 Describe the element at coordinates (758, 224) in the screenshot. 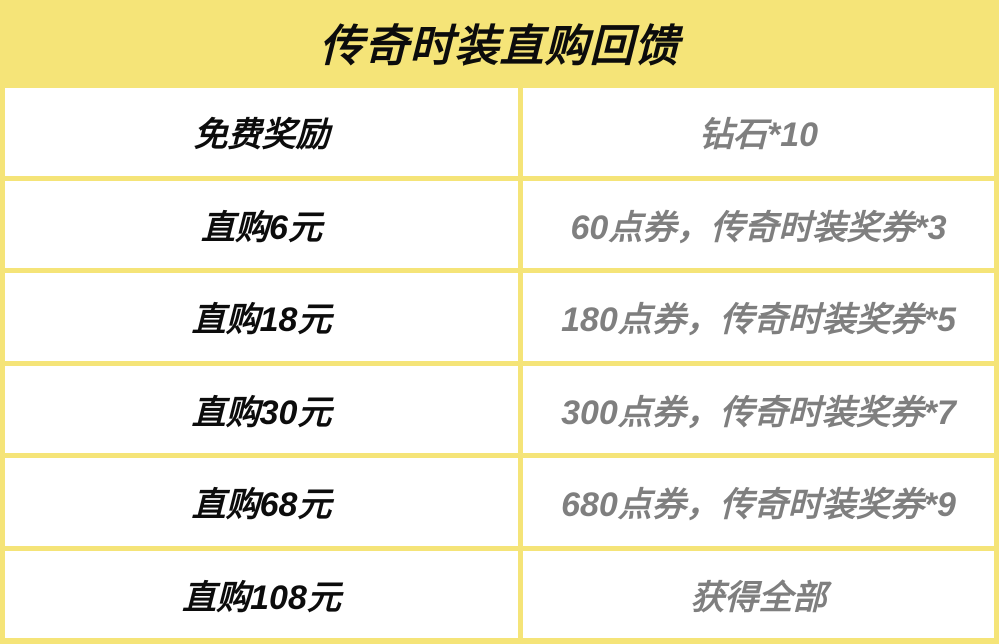

I see `reward-cell: 60点券，传奇时装奖券*3` at that location.